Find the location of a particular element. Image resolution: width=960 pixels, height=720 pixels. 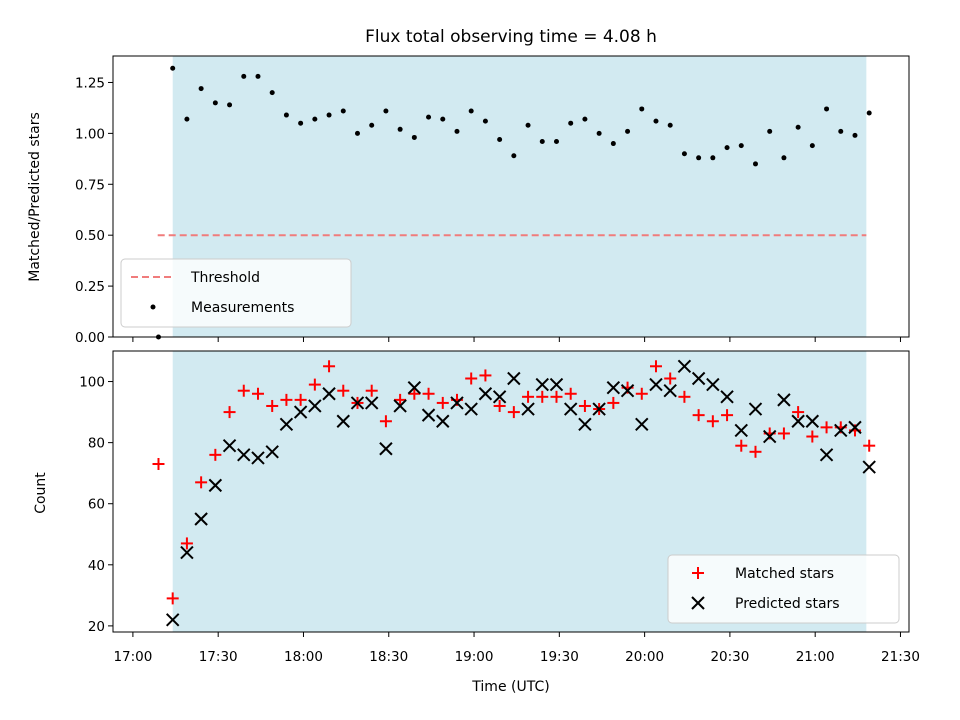

bottom-y-ticks: 20 40 60 80 100 is located at coordinates (96, 505).